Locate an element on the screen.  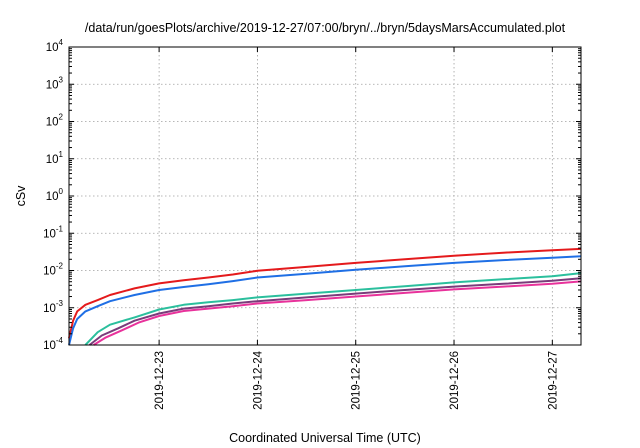
y-tick-label: 10⁻² is located at coordinates (53, 270).